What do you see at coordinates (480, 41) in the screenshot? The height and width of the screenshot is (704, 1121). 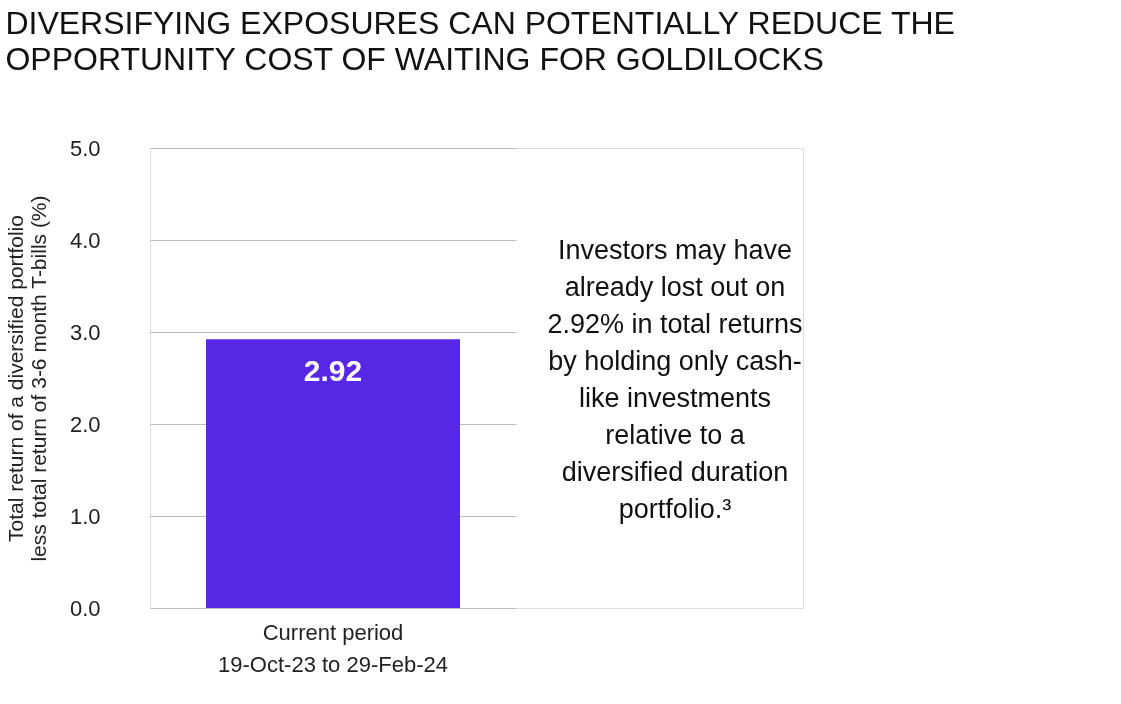 I see `chart-title: DIVERSIFYING EXPOSURES CAN POTENTIALLY REDUCE THE OPPORTUNITY COST OF WAITING FOR GOLDILOCKS` at bounding box center [480, 41].